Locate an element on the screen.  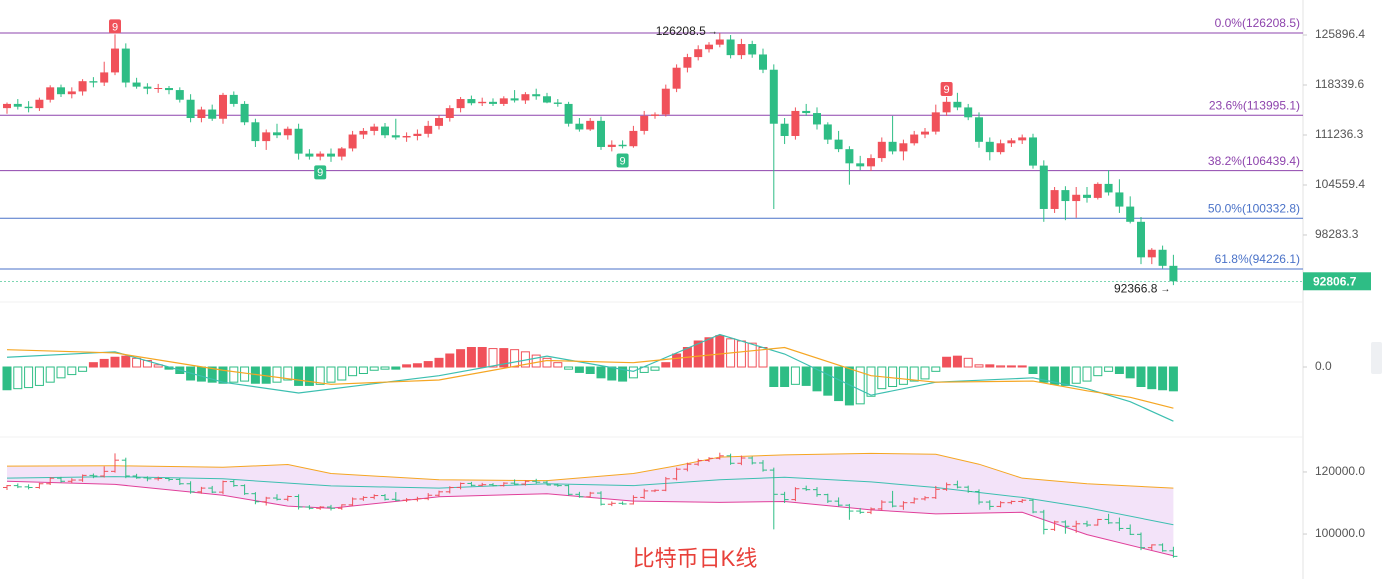
fib-label: 0.0%(126208.5) is located at coordinates (1257, 23).